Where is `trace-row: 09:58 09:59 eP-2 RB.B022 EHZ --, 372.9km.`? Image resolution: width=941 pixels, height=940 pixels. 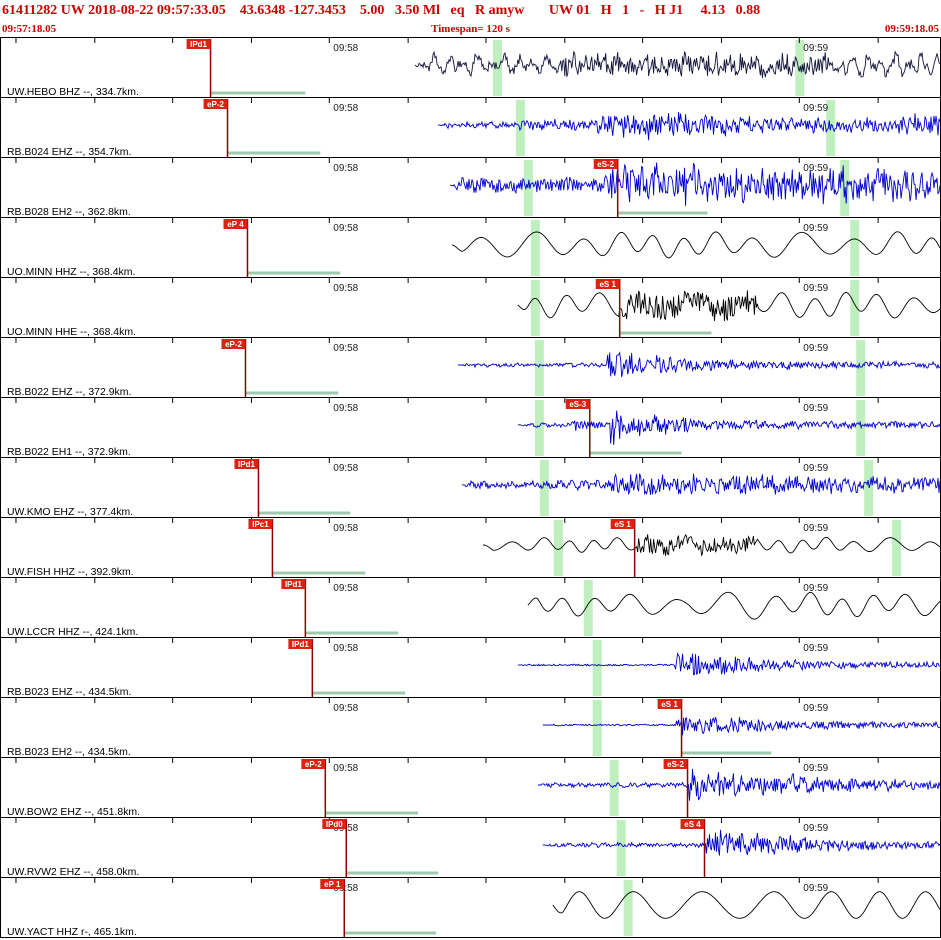 trace-row: 09:58 09:59 eP-2 RB.B022 EHZ --, 372.9km. is located at coordinates (470, 367).